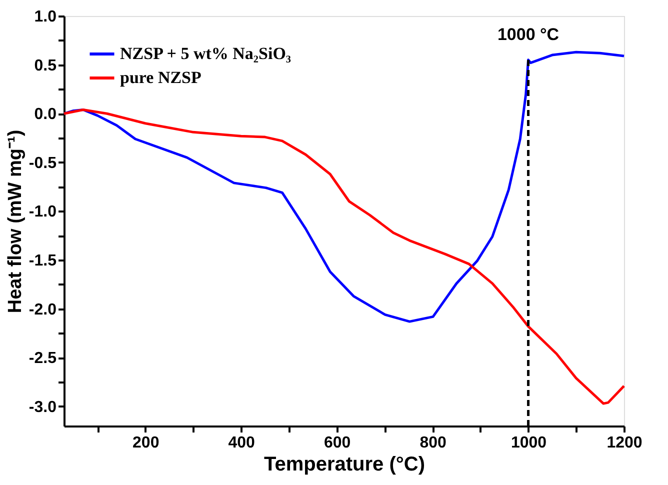  What do you see at coordinates (433, 443) in the screenshot?
I see `x-tick-label: 800` at bounding box center [433, 443].